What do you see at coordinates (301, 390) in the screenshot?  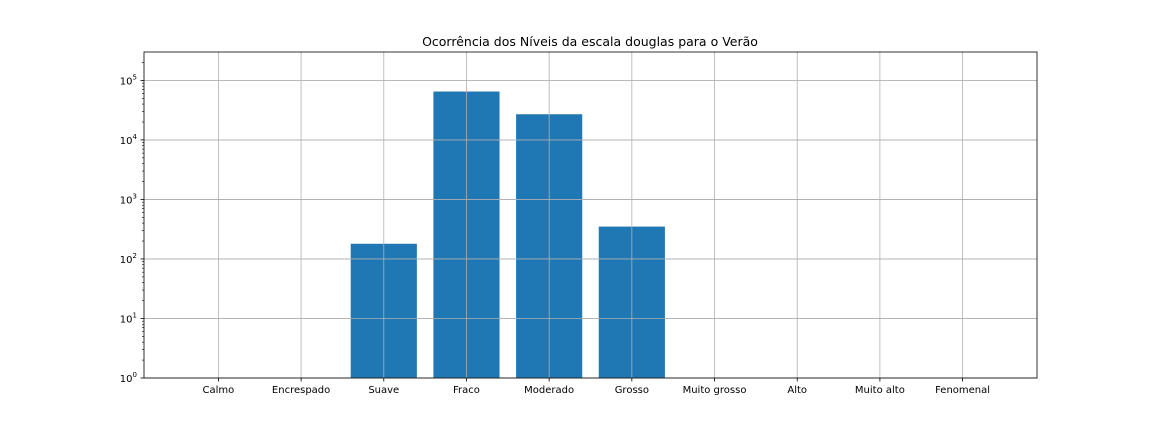 I see `x-tick-label: Encrespado` at bounding box center [301, 390].